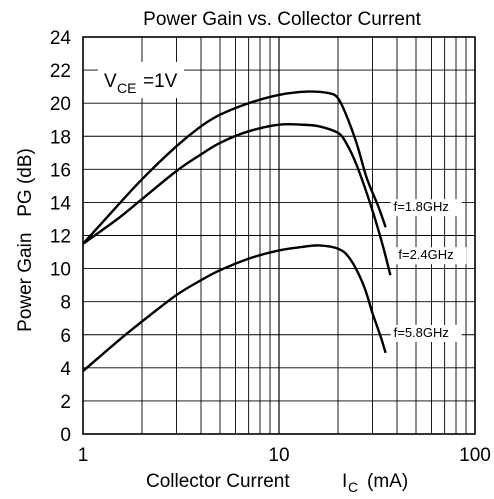 The height and width of the screenshot is (499, 494). What do you see at coordinates (60, 71) in the screenshot?
I see `y-tick-label: 22` at bounding box center [60, 71].